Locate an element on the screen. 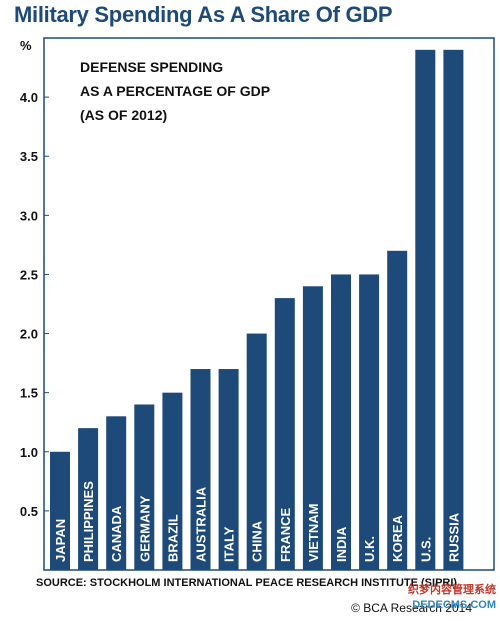  copyright-credit: © BCA Research 2014 is located at coordinates (411, 608).